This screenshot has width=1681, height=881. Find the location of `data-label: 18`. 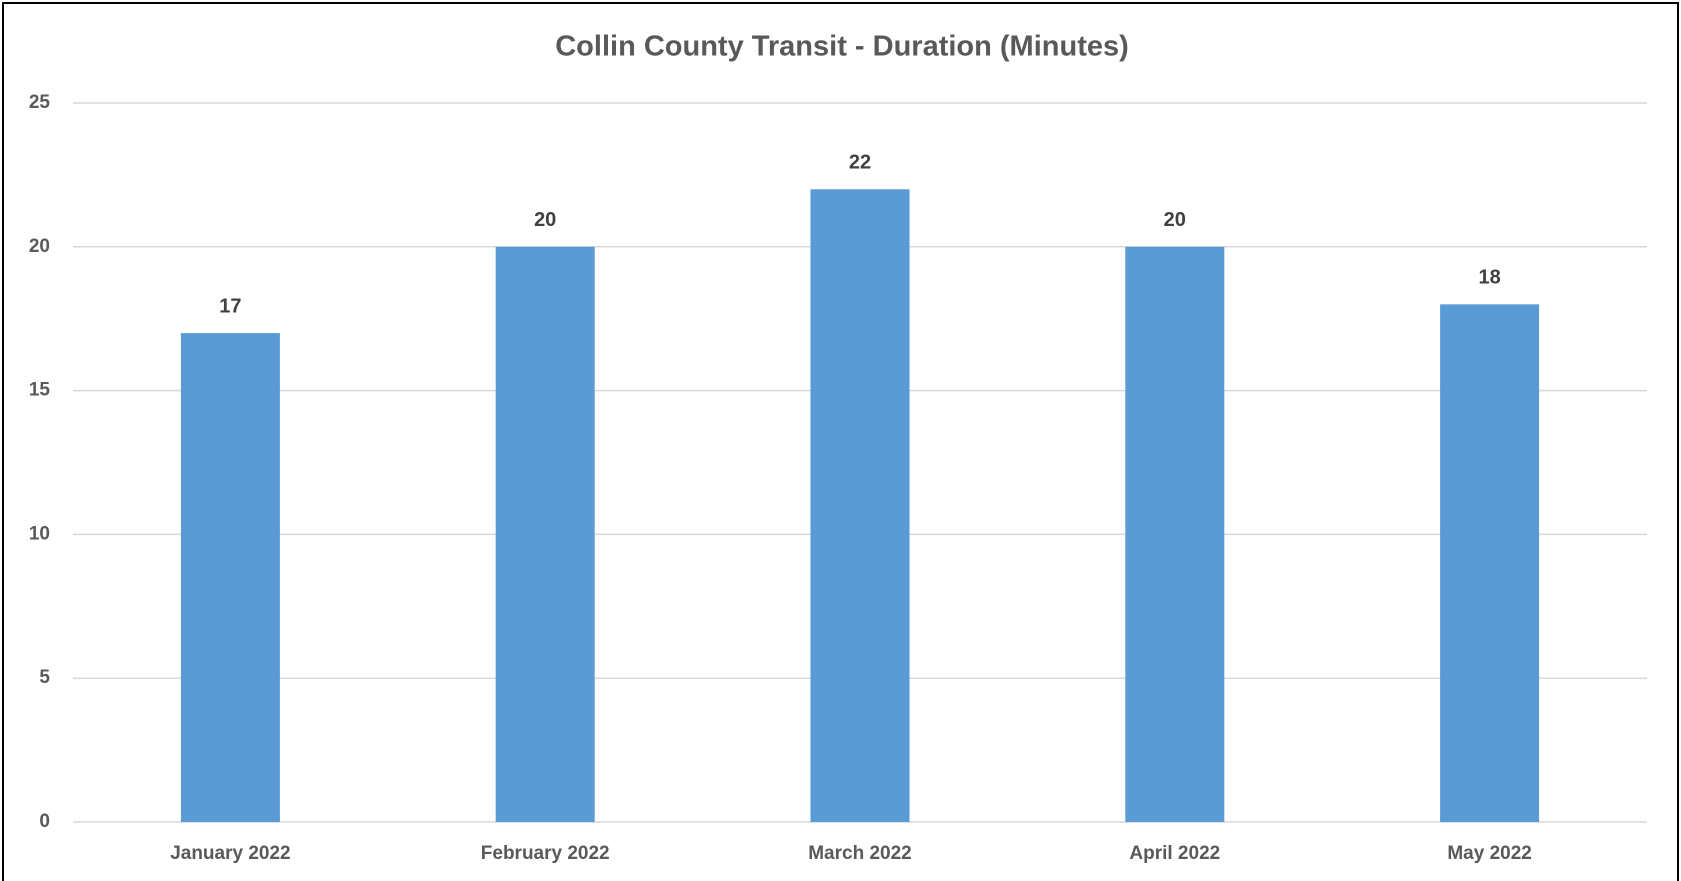

data-label: 18 is located at coordinates (1489, 278).